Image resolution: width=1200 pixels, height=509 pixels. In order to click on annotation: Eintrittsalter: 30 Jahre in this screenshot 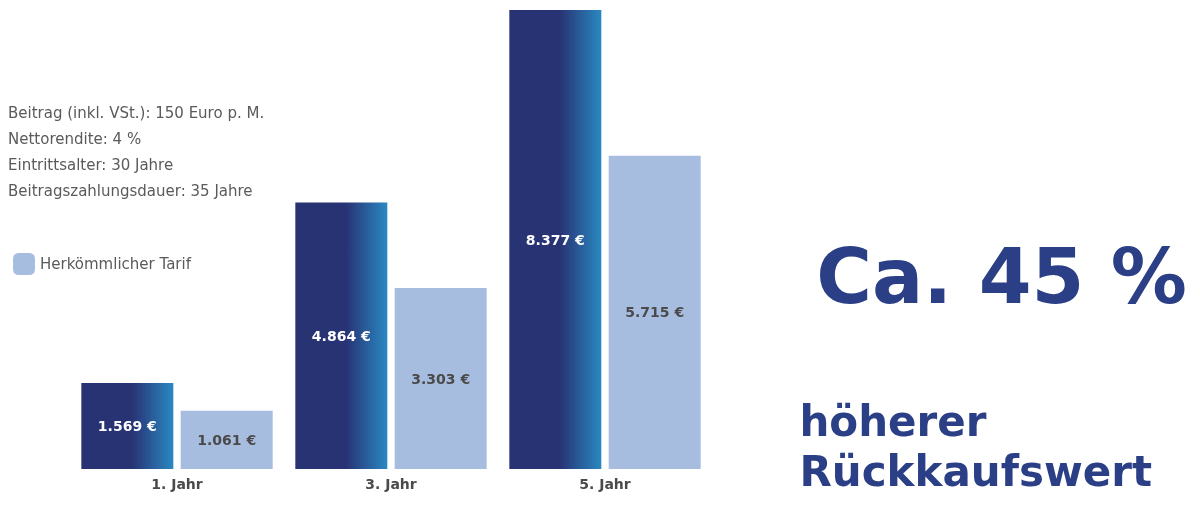, I will do `click(91, 164)`.